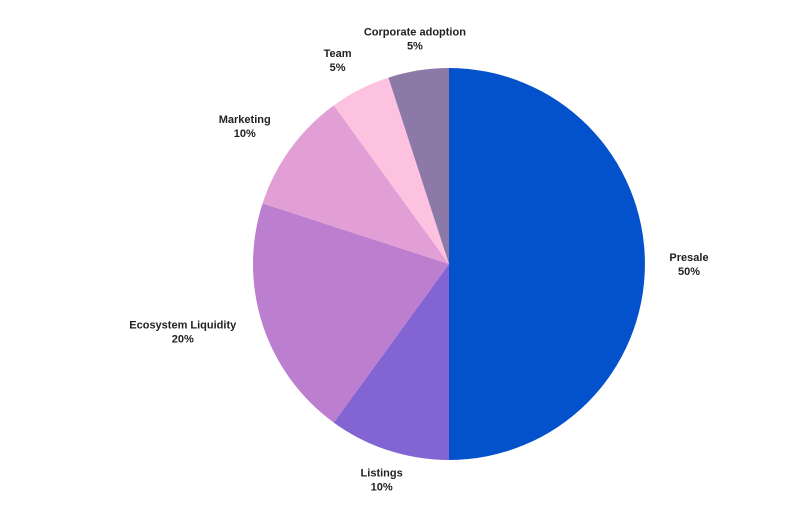  What do you see at coordinates (688, 265) in the screenshot?
I see `slice-label-presale: Presale 50%` at bounding box center [688, 265].